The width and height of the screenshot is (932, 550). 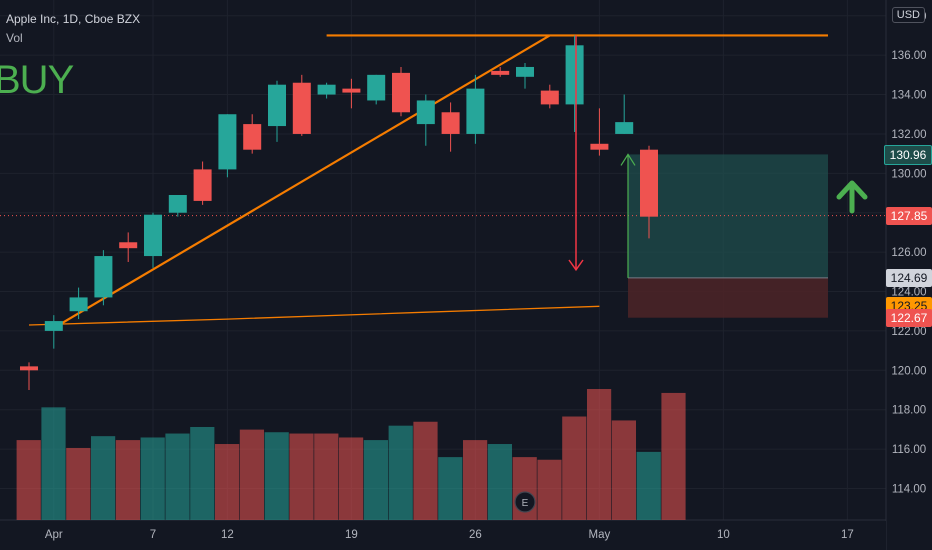 What do you see at coordinates (908, 371) in the screenshot?
I see `price-tick-label: 120.00` at bounding box center [908, 371].